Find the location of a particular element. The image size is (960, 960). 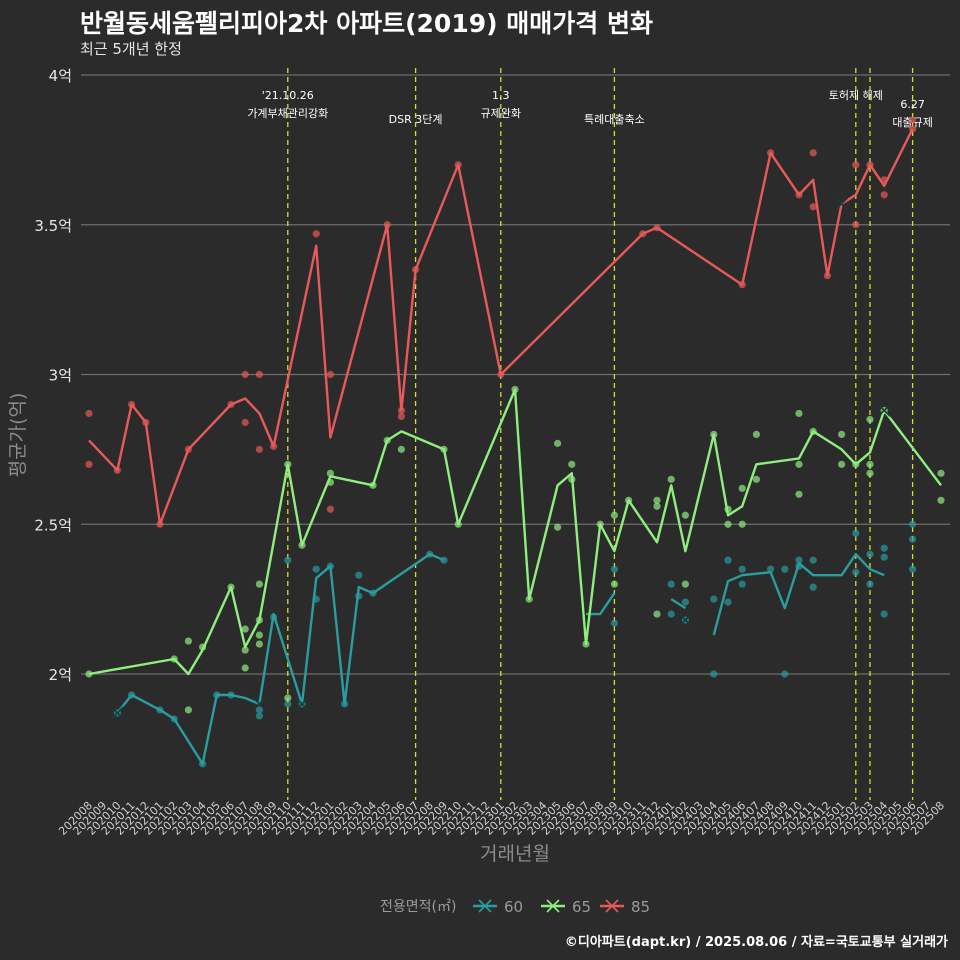

event-label: '21.10.26 is located at coordinates (288, 95).